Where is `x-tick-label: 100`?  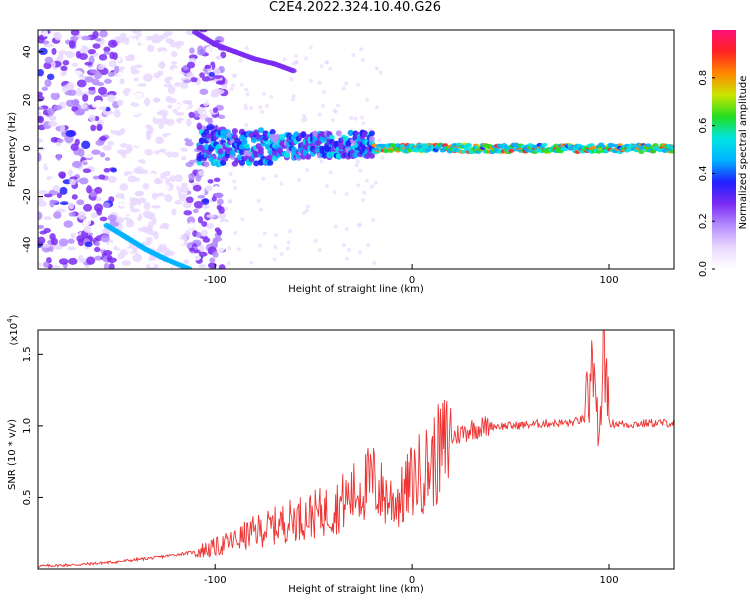
x-tick-label: 100 is located at coordinates (608, 580).